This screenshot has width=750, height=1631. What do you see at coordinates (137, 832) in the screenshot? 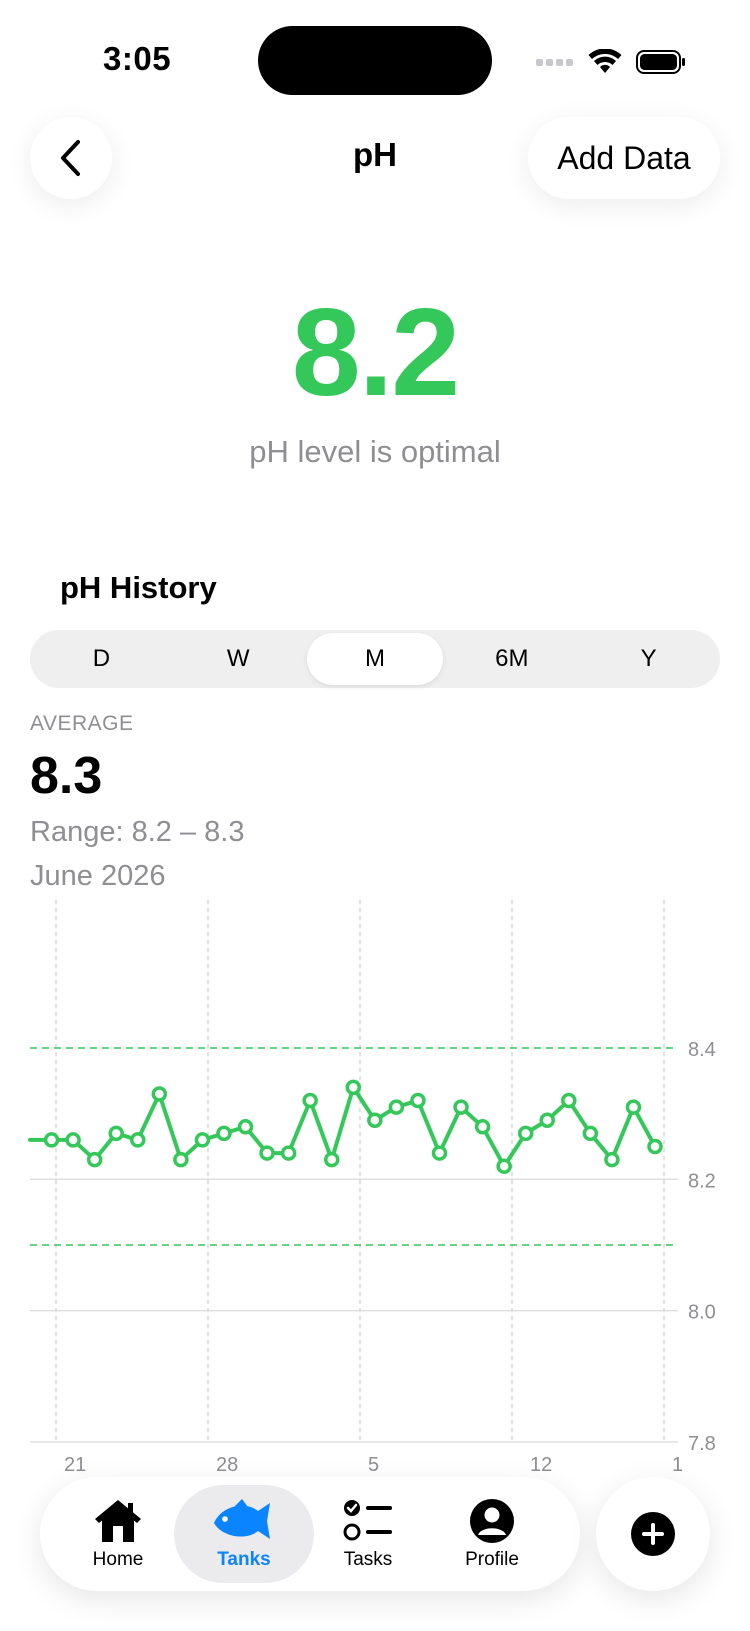
I see `range-text: Range: 8.2 – 8.3` at bounding box center [137, 832].